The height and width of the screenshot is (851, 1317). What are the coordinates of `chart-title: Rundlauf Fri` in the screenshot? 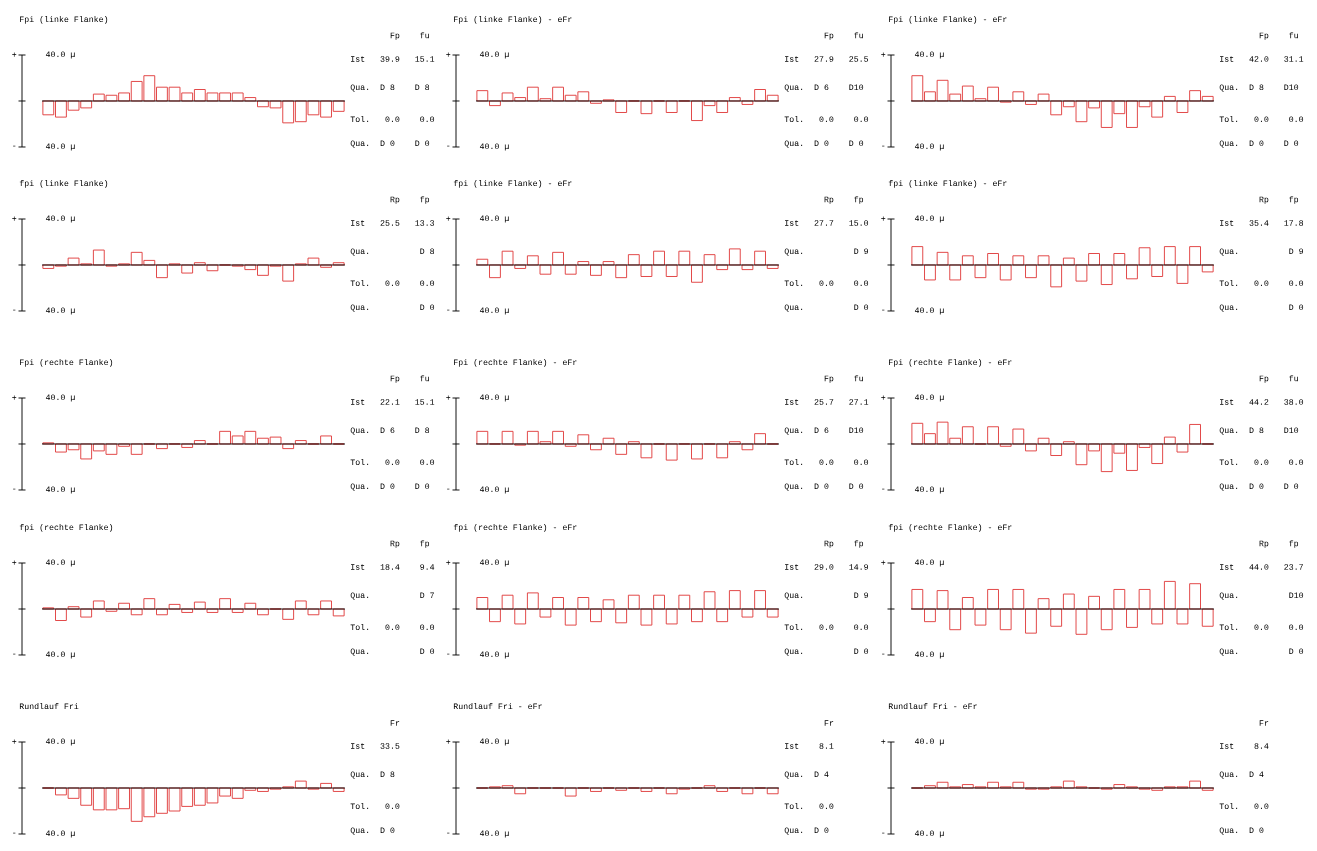 It's located at (49, 706).